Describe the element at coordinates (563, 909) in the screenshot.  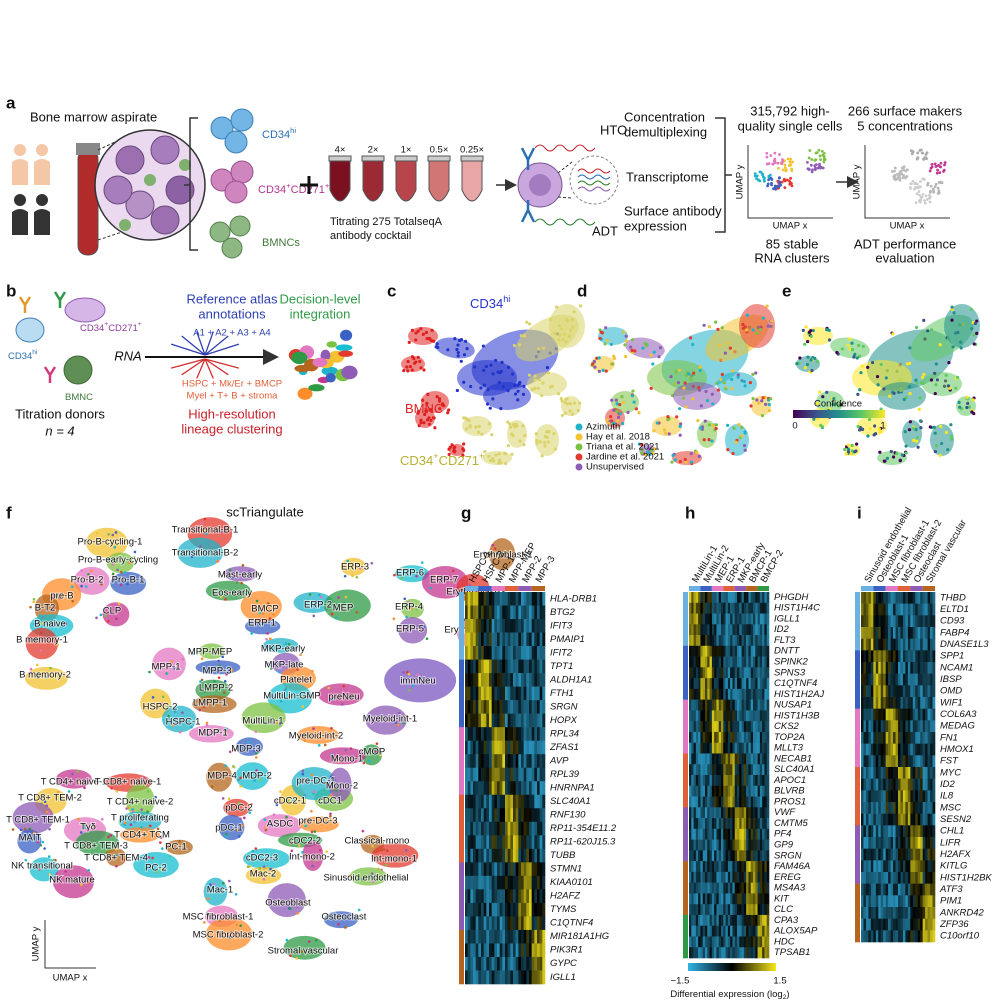
I see `gene-label: TYMS` at that location.